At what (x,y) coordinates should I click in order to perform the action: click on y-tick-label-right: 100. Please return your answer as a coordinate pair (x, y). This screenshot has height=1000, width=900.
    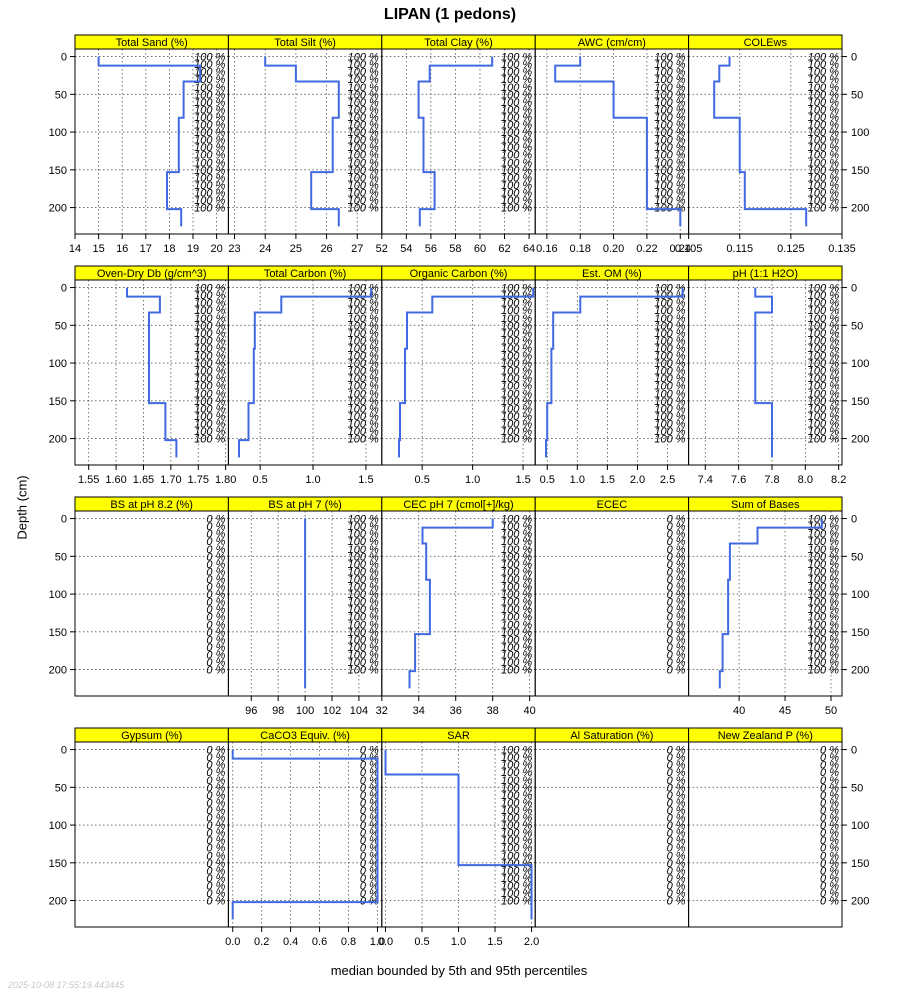
    Looking at the image, I should click on (860, 364).